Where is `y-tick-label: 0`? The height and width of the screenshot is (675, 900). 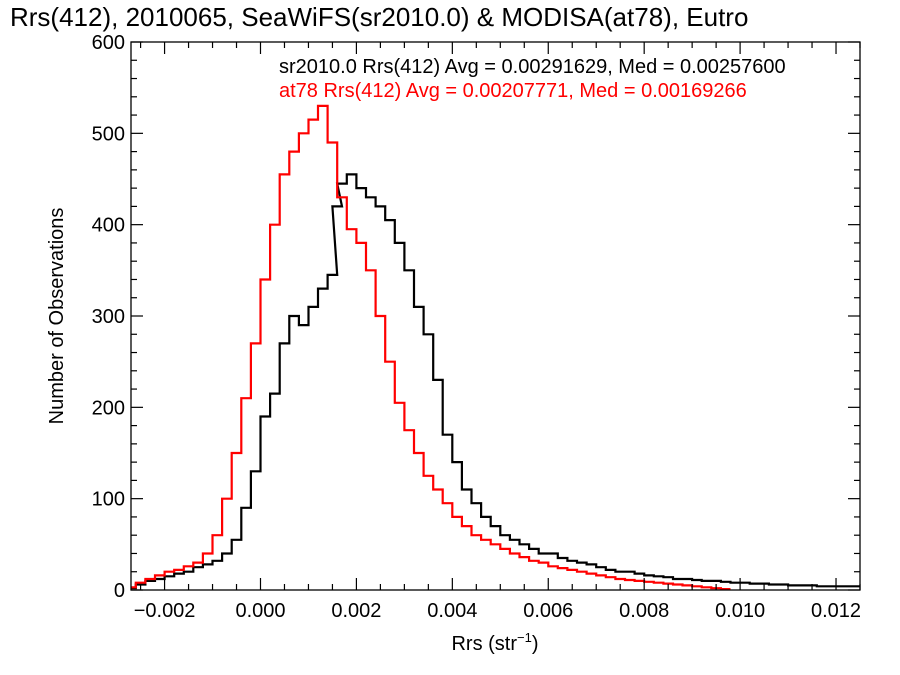
y-tick-label: 0 is located at coordinates (119, 591).